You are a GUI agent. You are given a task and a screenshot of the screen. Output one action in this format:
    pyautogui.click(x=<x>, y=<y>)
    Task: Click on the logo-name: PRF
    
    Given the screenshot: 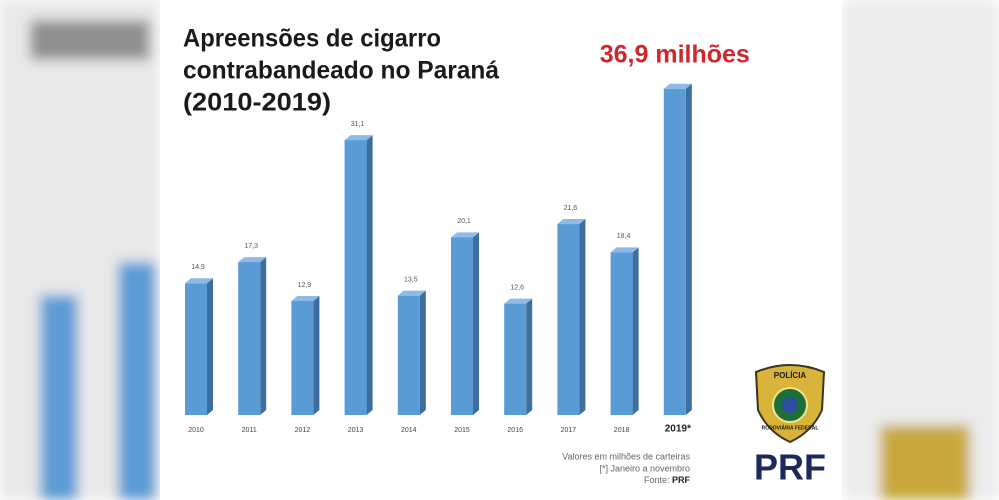 What is the action you would take?
    pyautogui.click(x=790, y=467)
    